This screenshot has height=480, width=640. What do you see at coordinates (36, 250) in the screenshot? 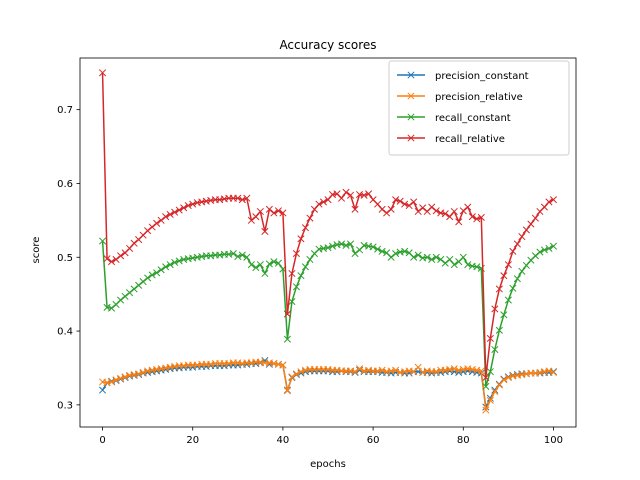
I see `y-axis-label: score` at bounding box center [36, 250].